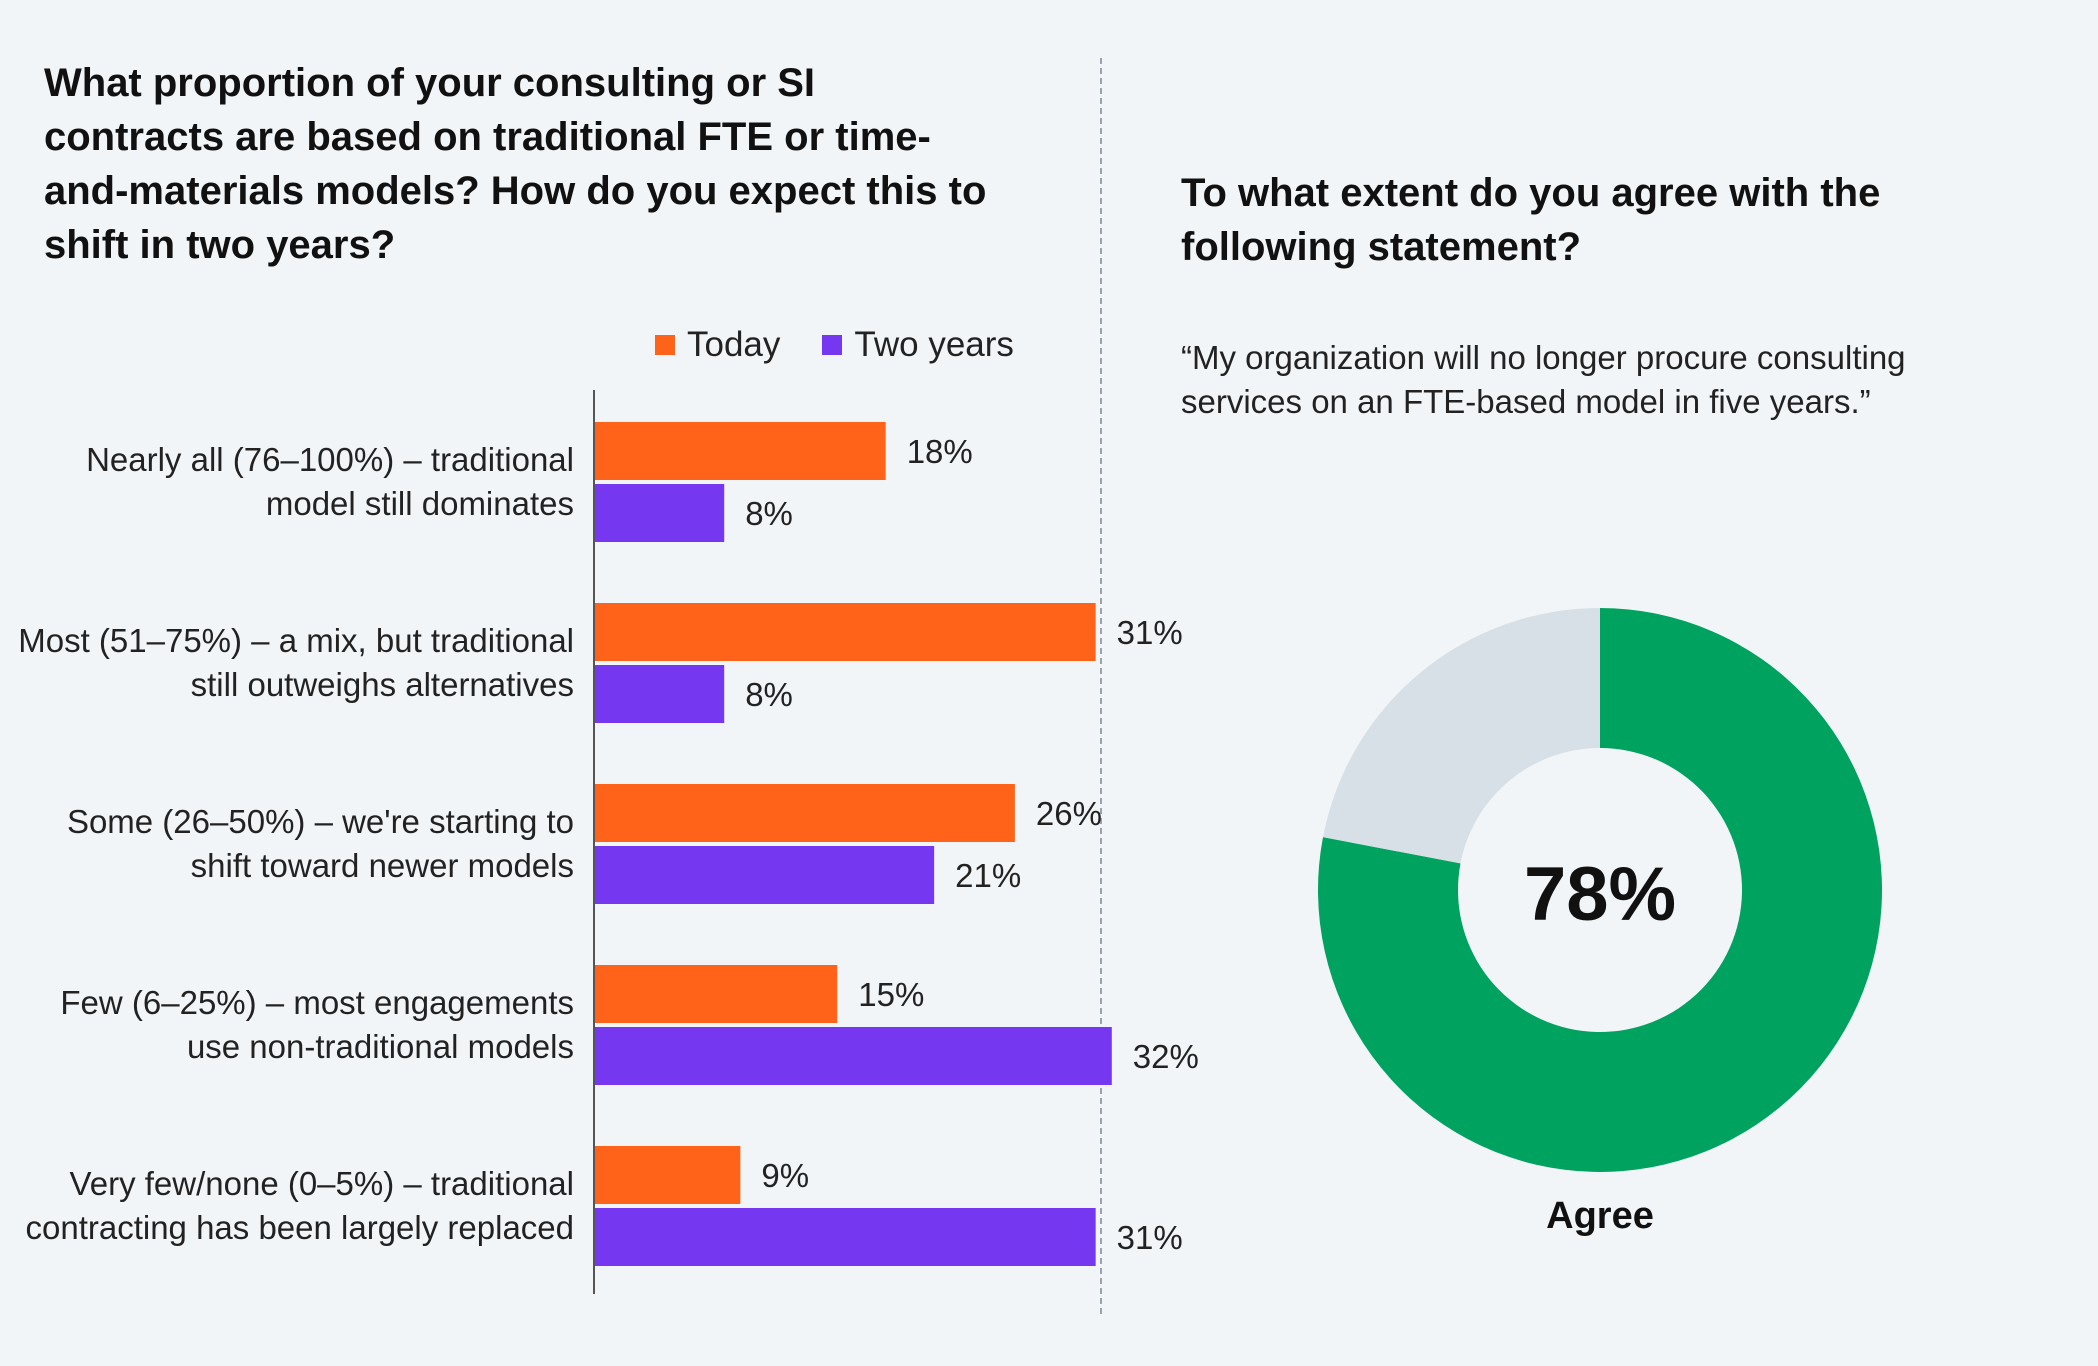  What do you see at coordinates (1461, 736) in the screenshot?
I see `donut-slice-remainder` at bounding box center [1461, 736].